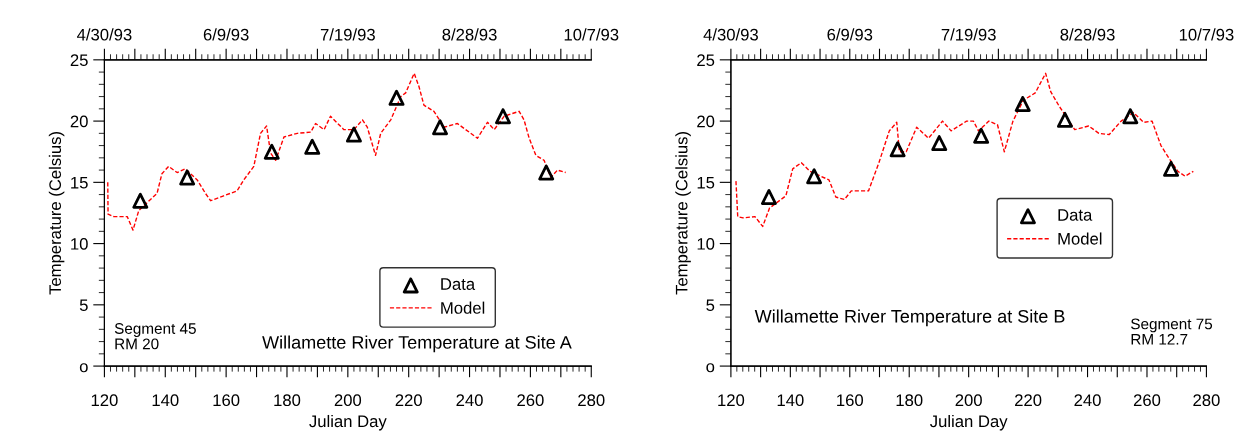 Image resolution: width=1258 pixels, height=440 pixels. What do you see at coordinates (417, 344) in the screenshot?
I see `text: Willamette River Temperature at Site A` at bounding box center [417, 344].